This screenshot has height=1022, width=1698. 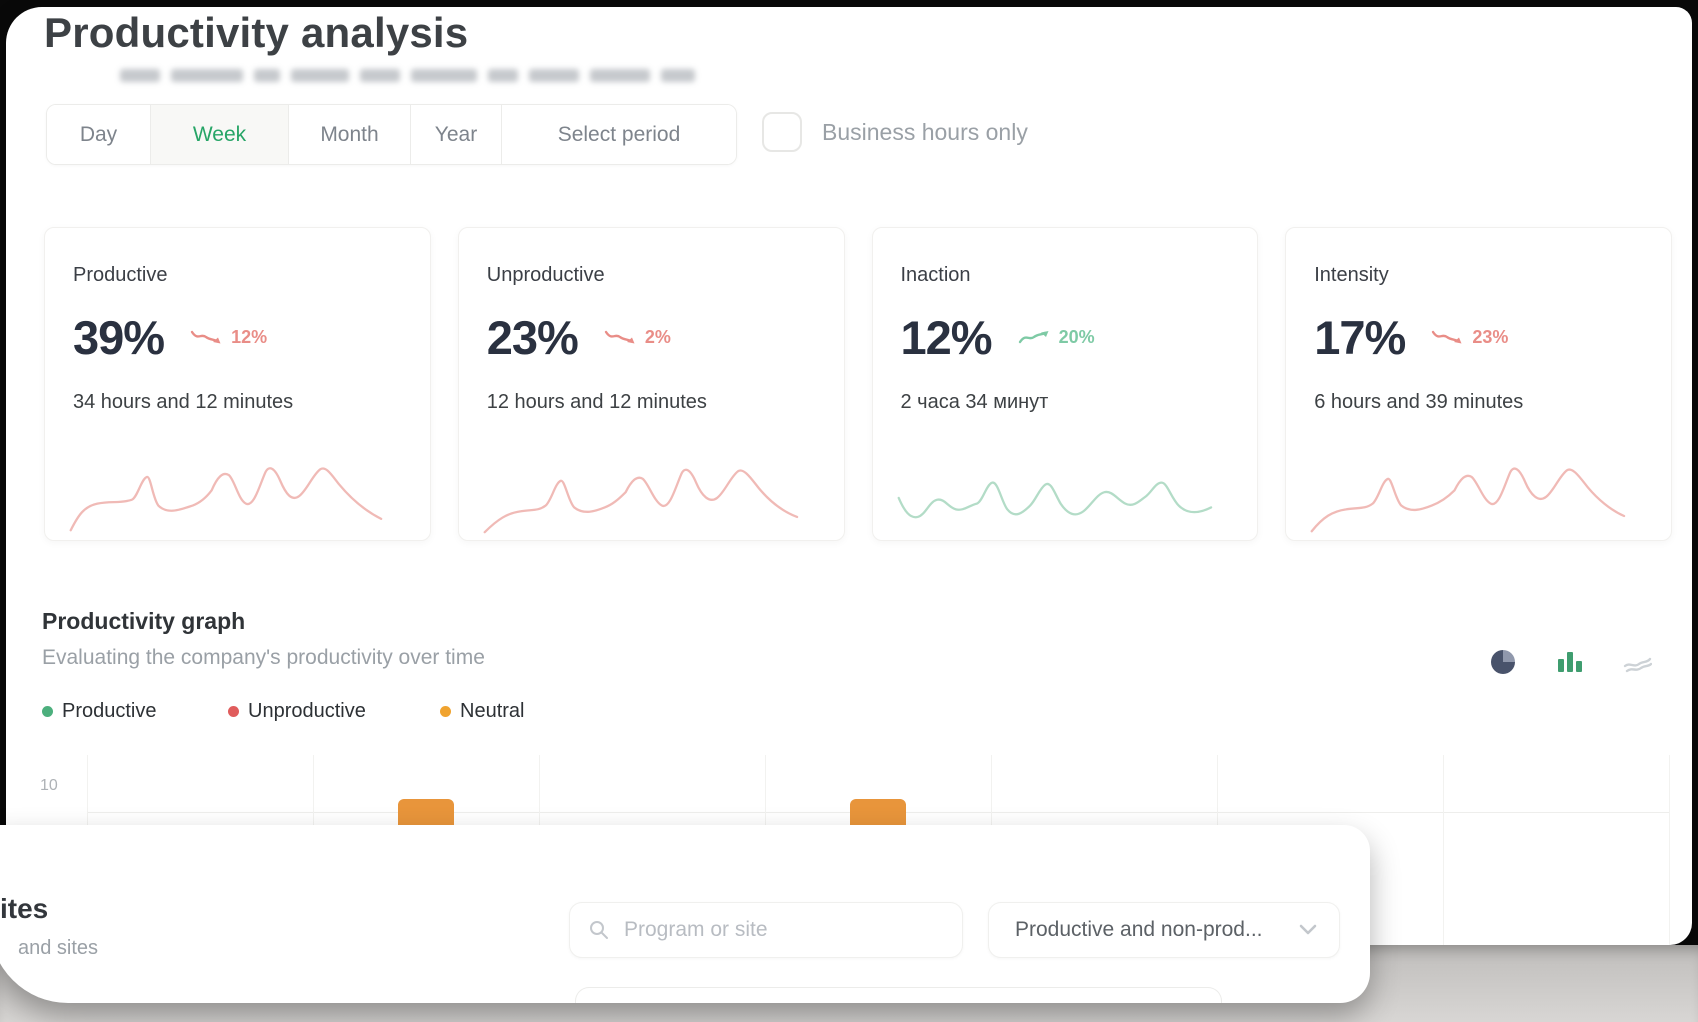 What do you see at coordinates (1419, 402) in the screenshot?
I see `card-duration: 6 hours and 39 minutes` at bounding box center [1419, 402].